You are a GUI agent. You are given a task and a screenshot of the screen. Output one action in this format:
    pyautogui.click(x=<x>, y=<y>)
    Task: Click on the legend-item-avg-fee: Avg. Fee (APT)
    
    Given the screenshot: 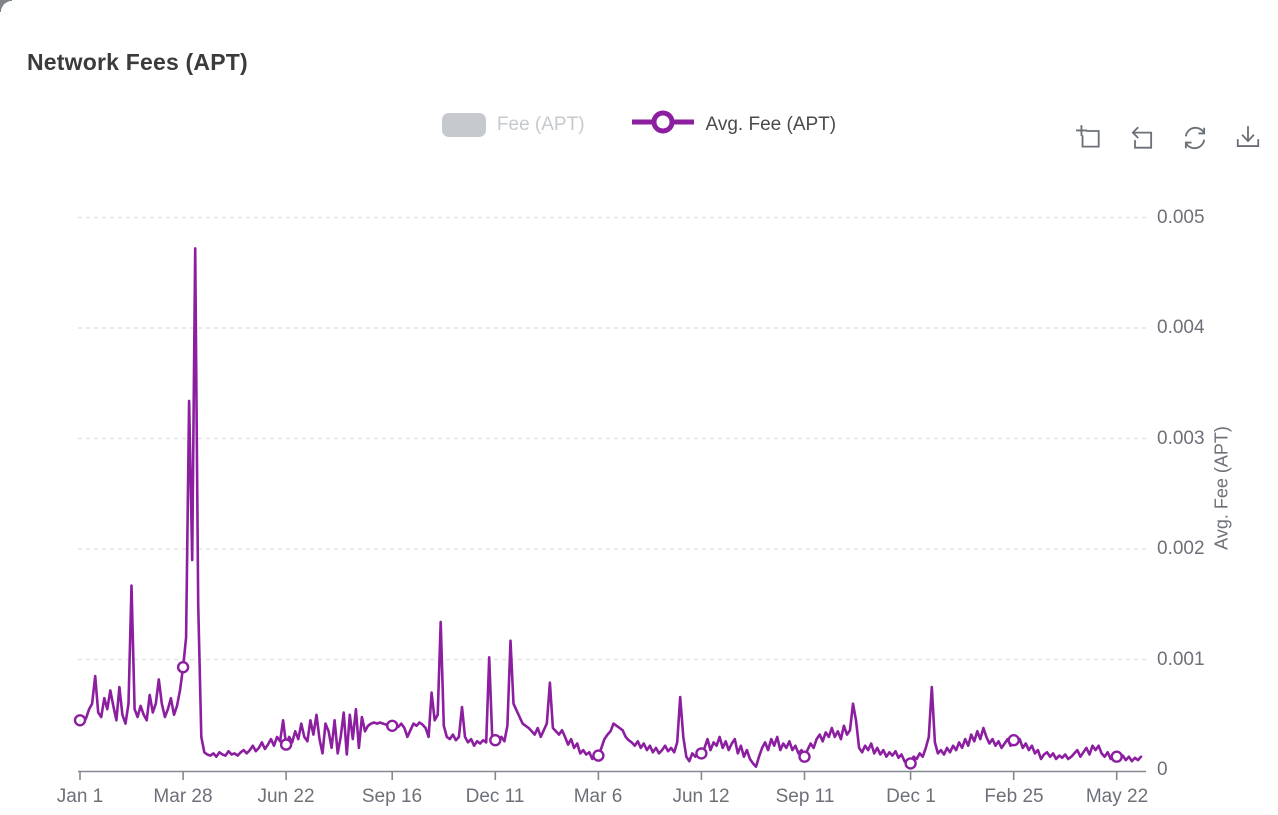 What is the action you would take?
    pyautogui.click(x=734, y=124)
    